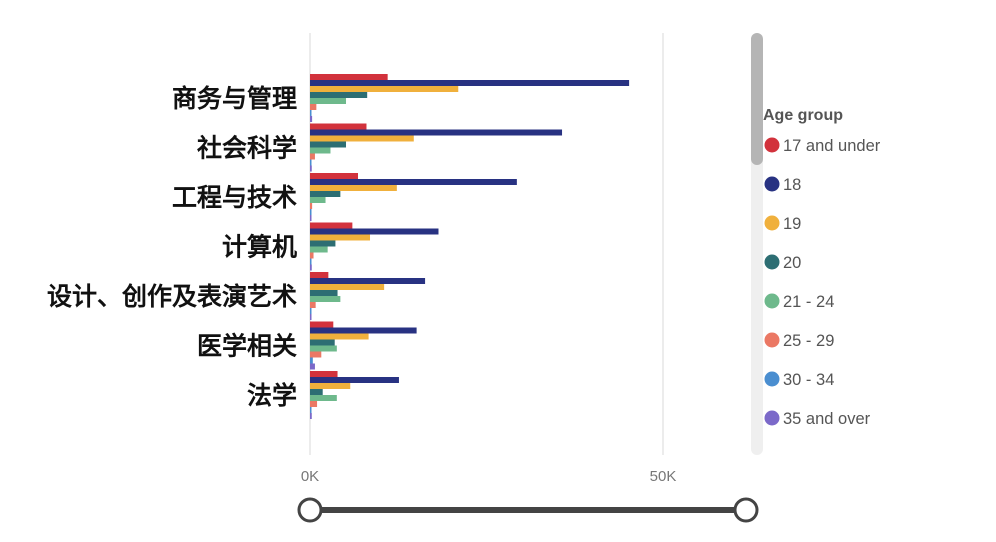  What do you see at coordinates (827, 419) in the screenshot?
I see `legend-item-label: 35 and over` at bounding box center [827, 419].